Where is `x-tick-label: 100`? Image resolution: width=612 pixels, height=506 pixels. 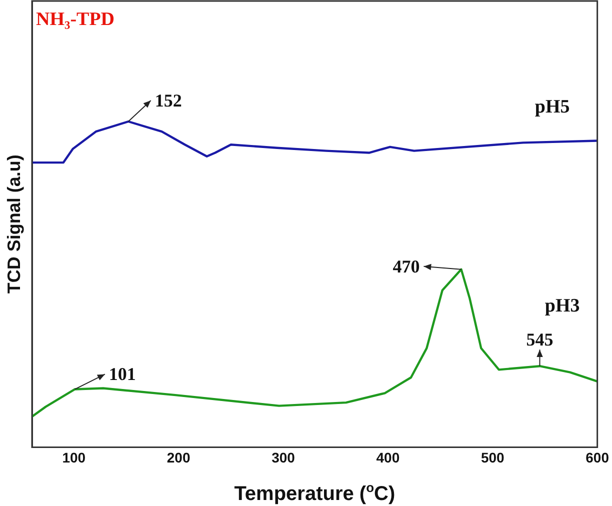
x-tick-label: 100 is located at coordinates (74, 457).